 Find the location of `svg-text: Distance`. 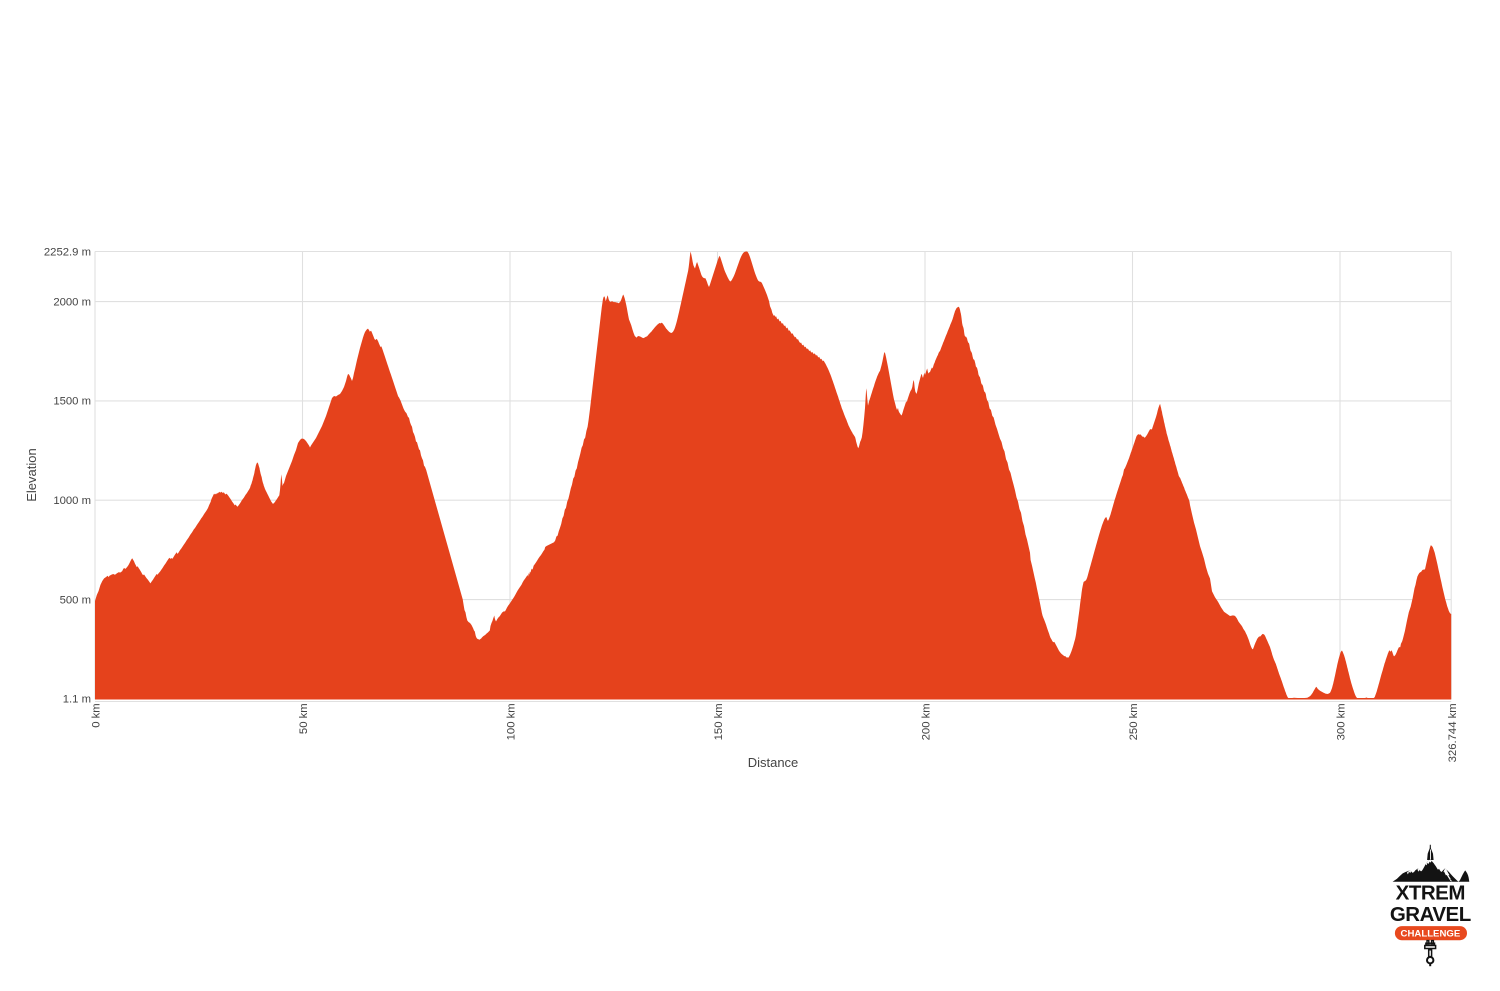

svg-text: Distance is located at coordinates (773, 762).